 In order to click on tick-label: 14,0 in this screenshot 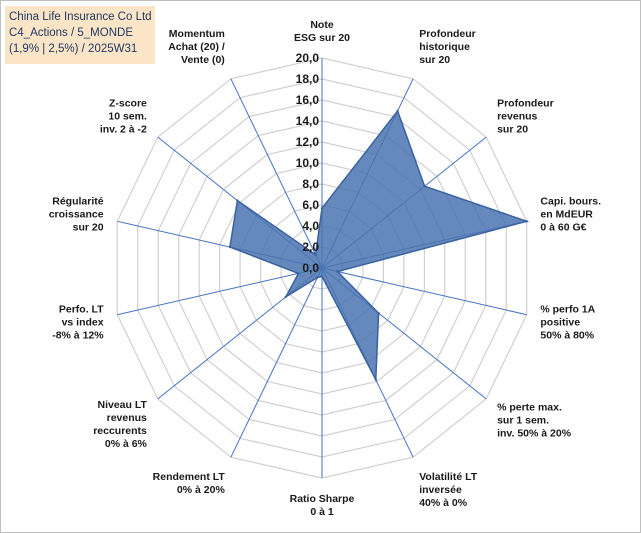, I will do `click(308, 121)`.